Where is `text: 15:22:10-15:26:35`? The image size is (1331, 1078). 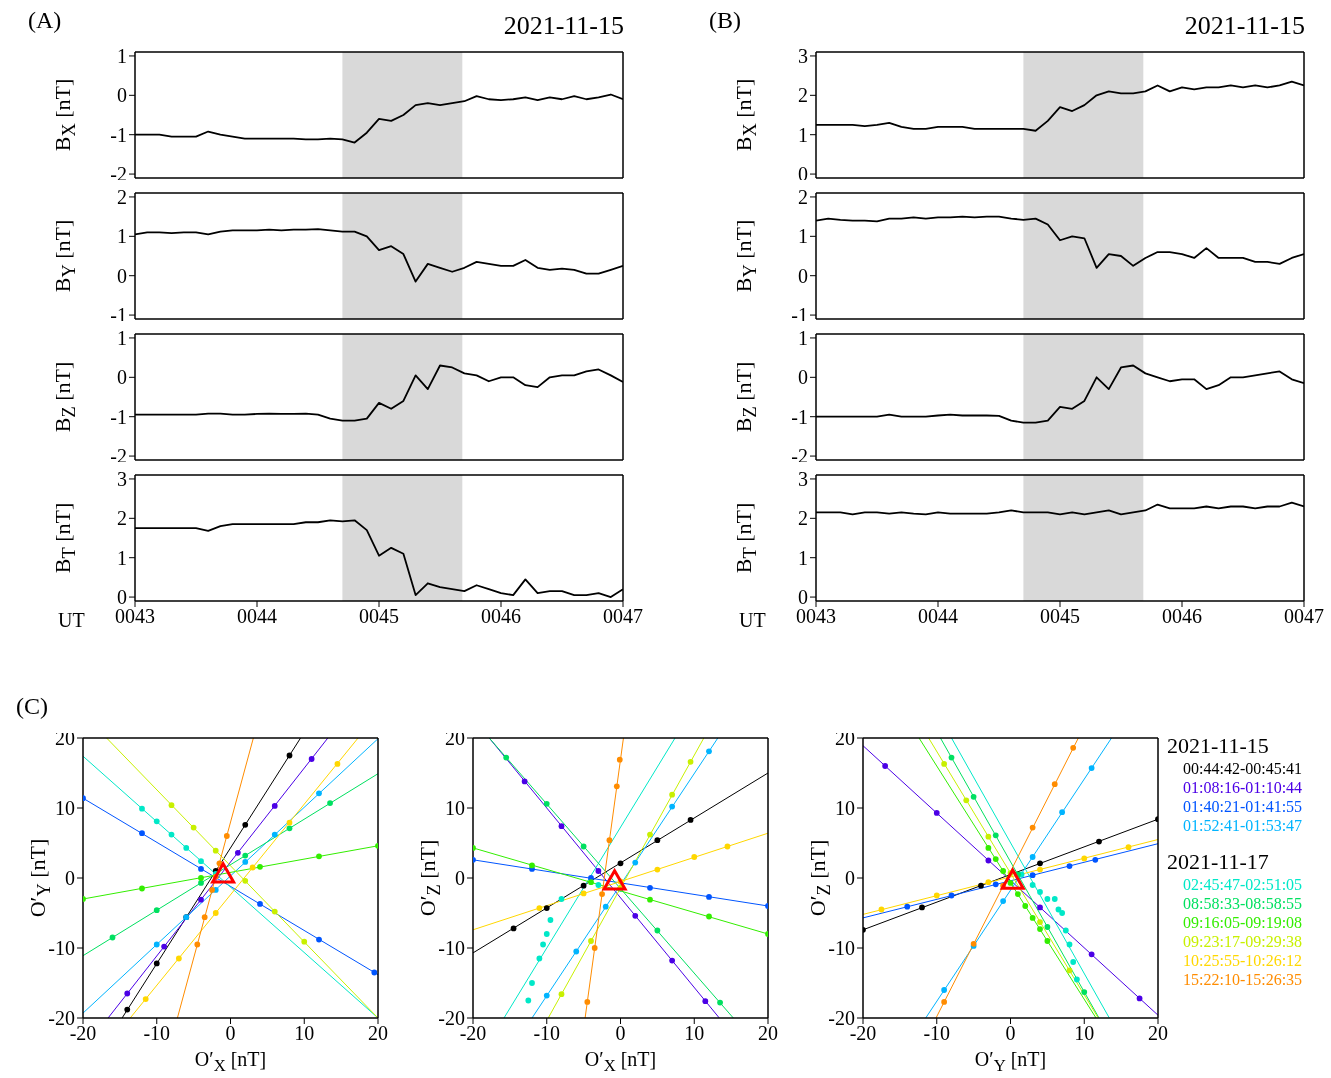 text: 15:22:10-15:26:35 is located at coordinates (1242, 979).